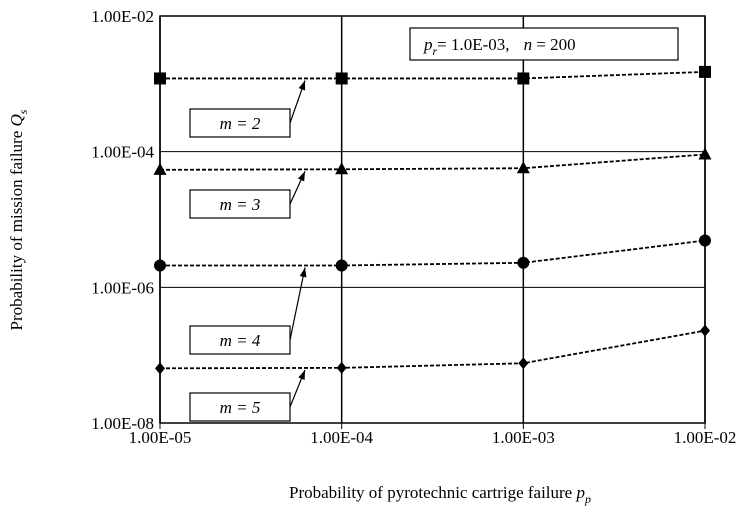 The height and width of the screenshot is (513, 748). What do you see at coordinates (499, 46) in the screenshot?
I see `annotation-text: pr= 1.0E-03, n = 200` at bounding box center [499, 46].